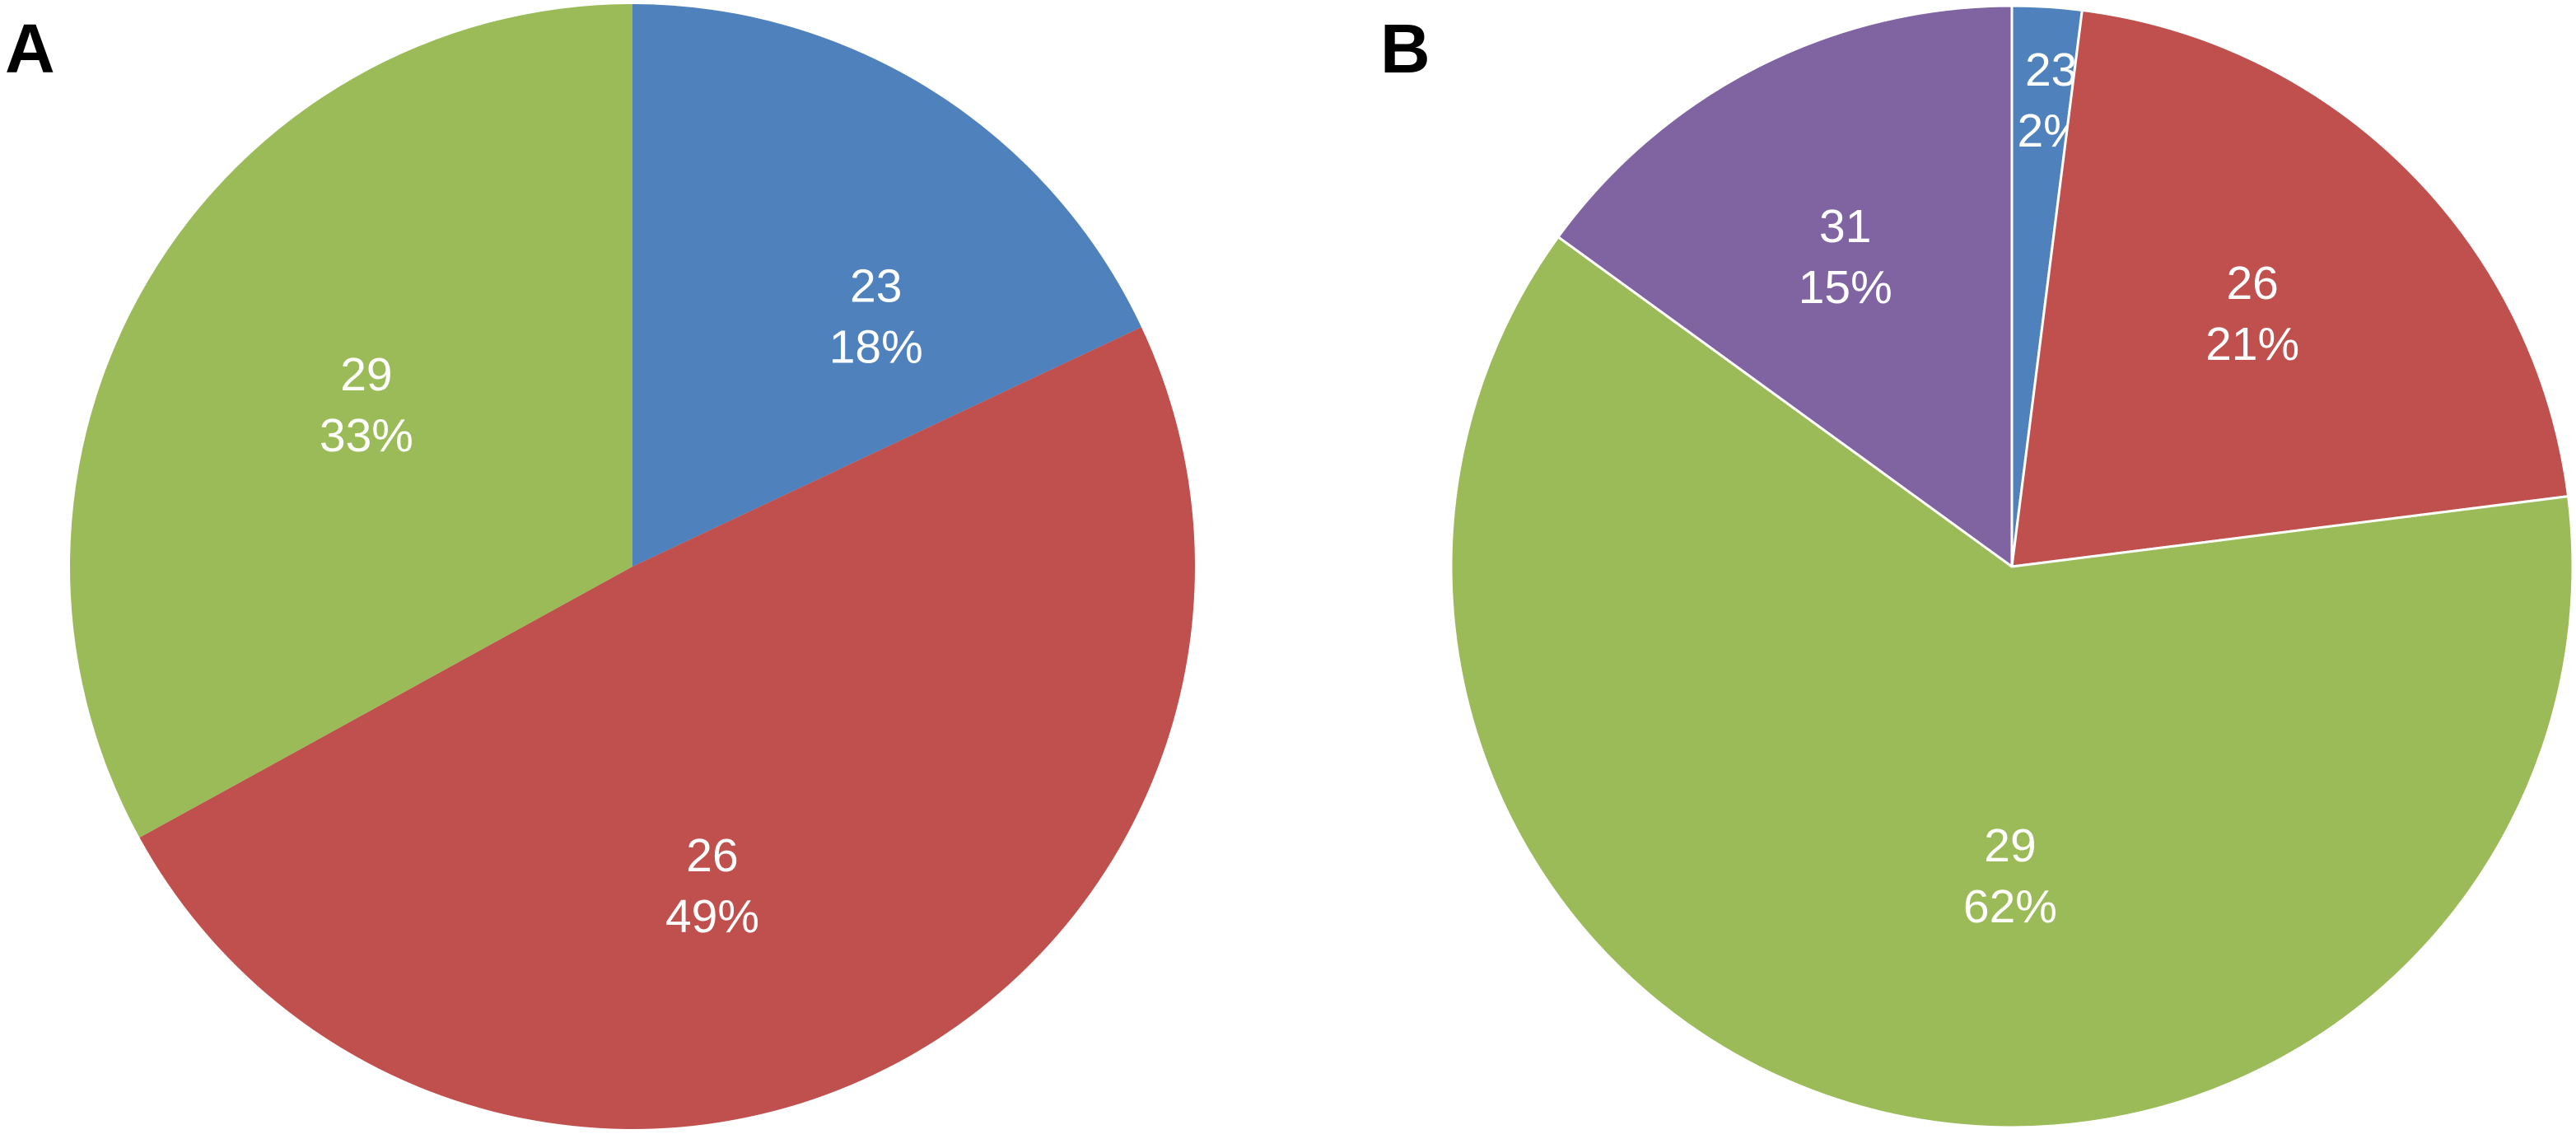 The image size is (2576, 1134). I want to click on panel-label-b: B, so click(1405, 48).